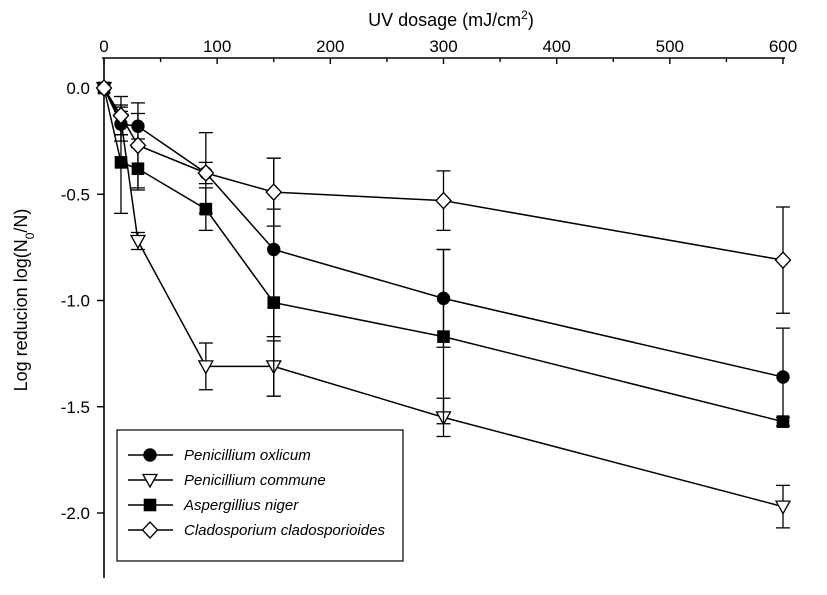 Image resolution: width=827 pixels, height=595 pixels. What do you see at coordinates (78, 88) in the screenshot?
I see `y-tick-label: 0.0` at bounding box center [78, 88].